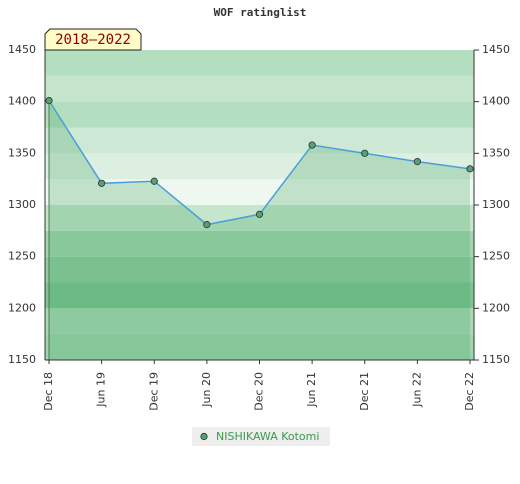 Image resolution: width=520 pixels, height=484 pixels. What do you see at coordinates (260, 12) in the screenshot?
I see `chart-title: WOF ratinglist` at bounding box center [260, 12].